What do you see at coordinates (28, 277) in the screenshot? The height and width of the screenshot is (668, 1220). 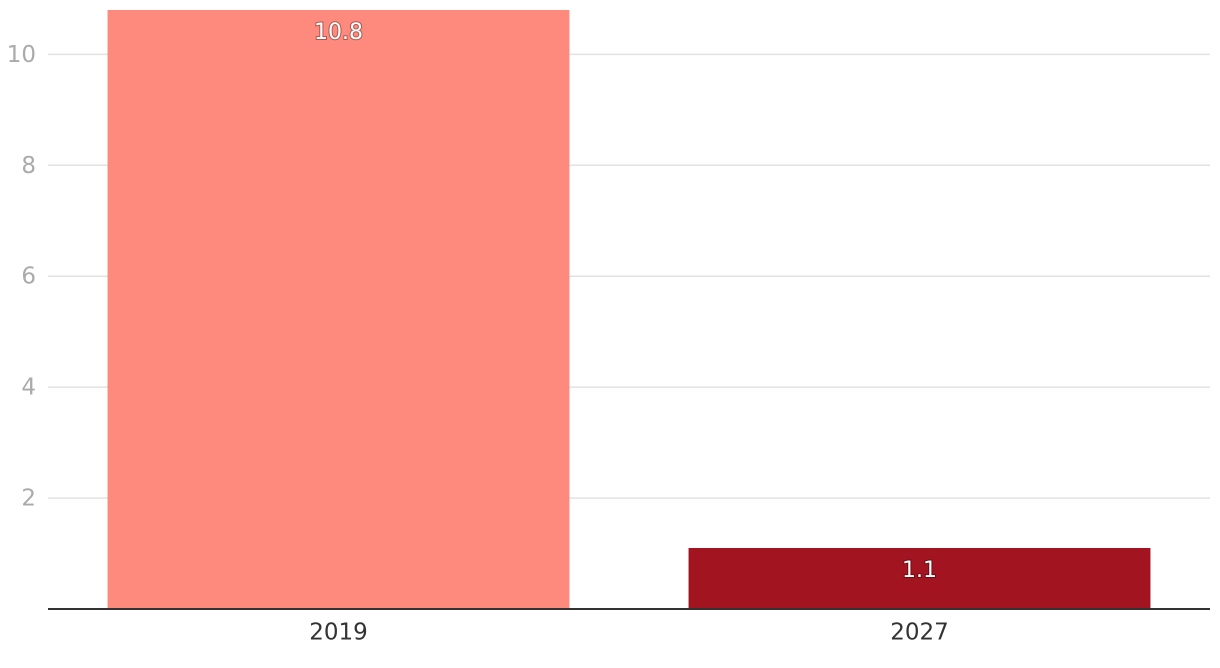 I see `y-tick-label: 6` at bounding box center [28, 277].